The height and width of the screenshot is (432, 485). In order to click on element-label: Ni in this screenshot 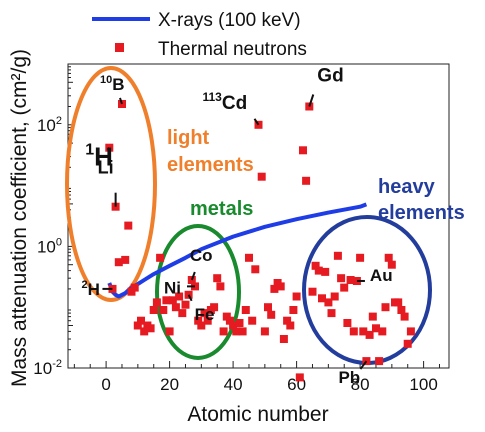, I will do `click(172, 287)`.